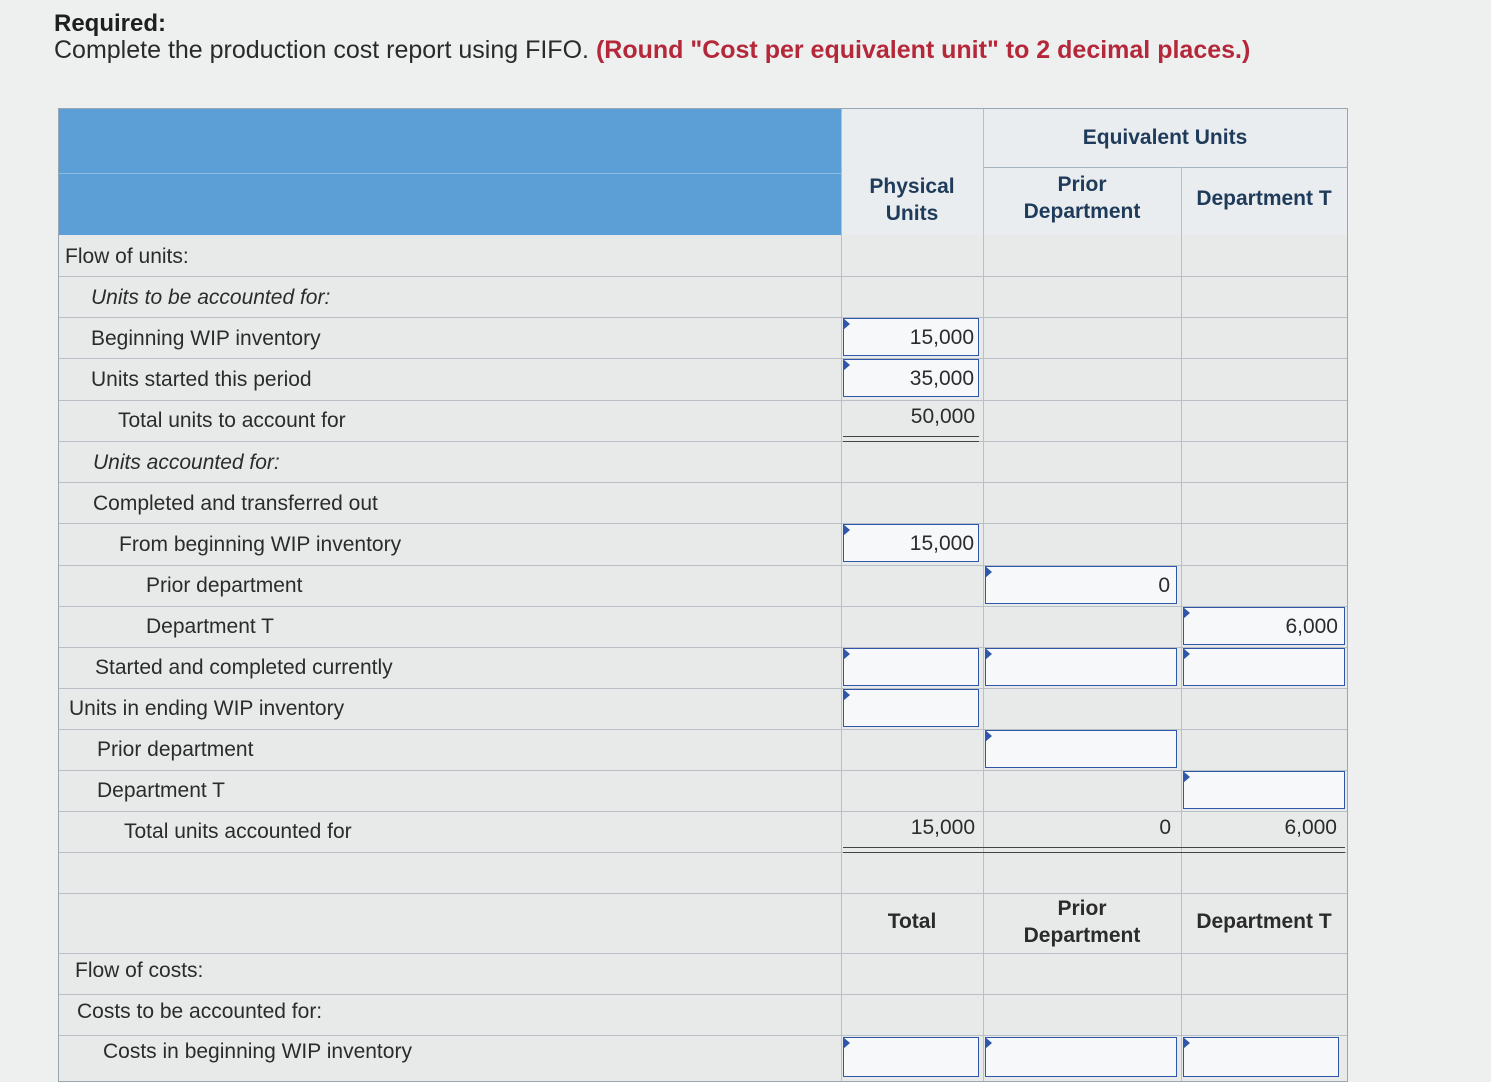 Image resolution: width=1491 pixels, height=1082 pixels. Describe the element at coordinates (257, 1051) in the screenshot. I see `costs-beginning-wip-label: Costs in beginning WIP inventory` at that location.